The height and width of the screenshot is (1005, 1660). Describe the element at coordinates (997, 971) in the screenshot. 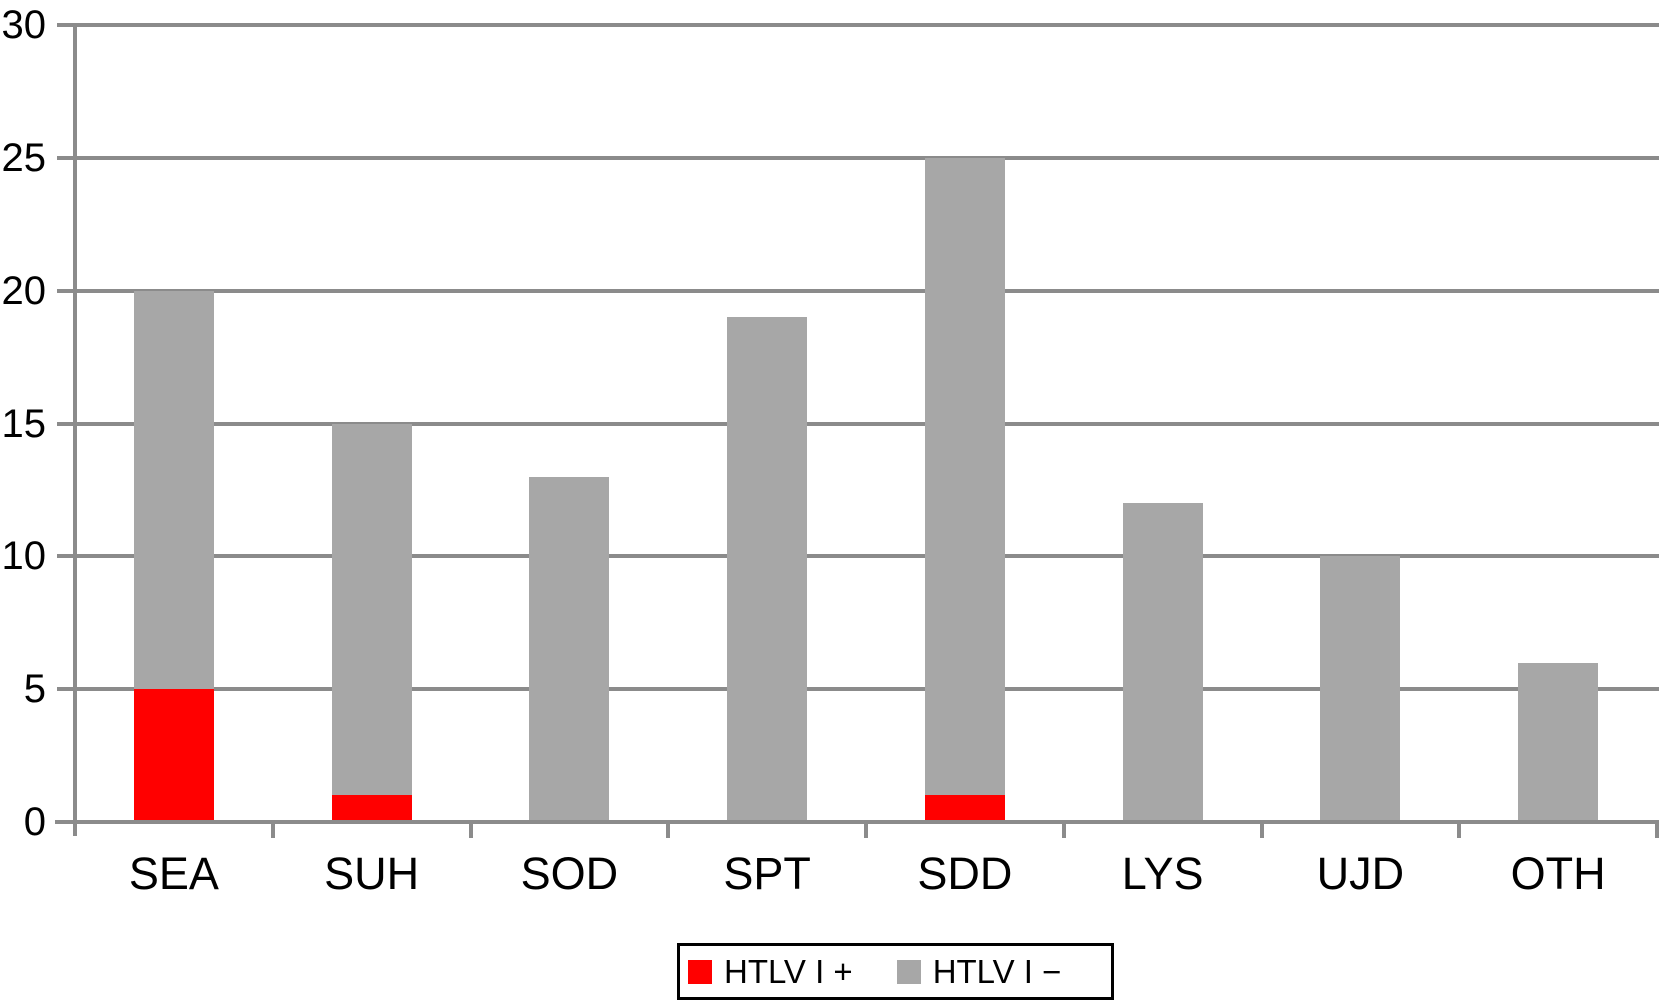

I see `legend-label-htlv-negative: HTLV I −` at that location.